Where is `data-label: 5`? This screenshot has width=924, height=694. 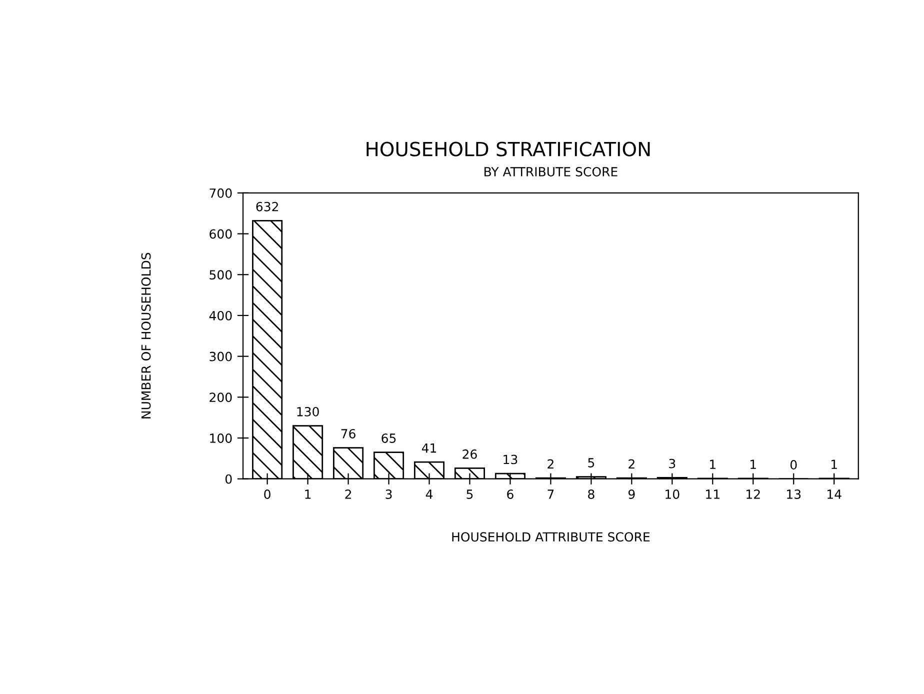
data-label: 5 is located at coordinates (591, 463).